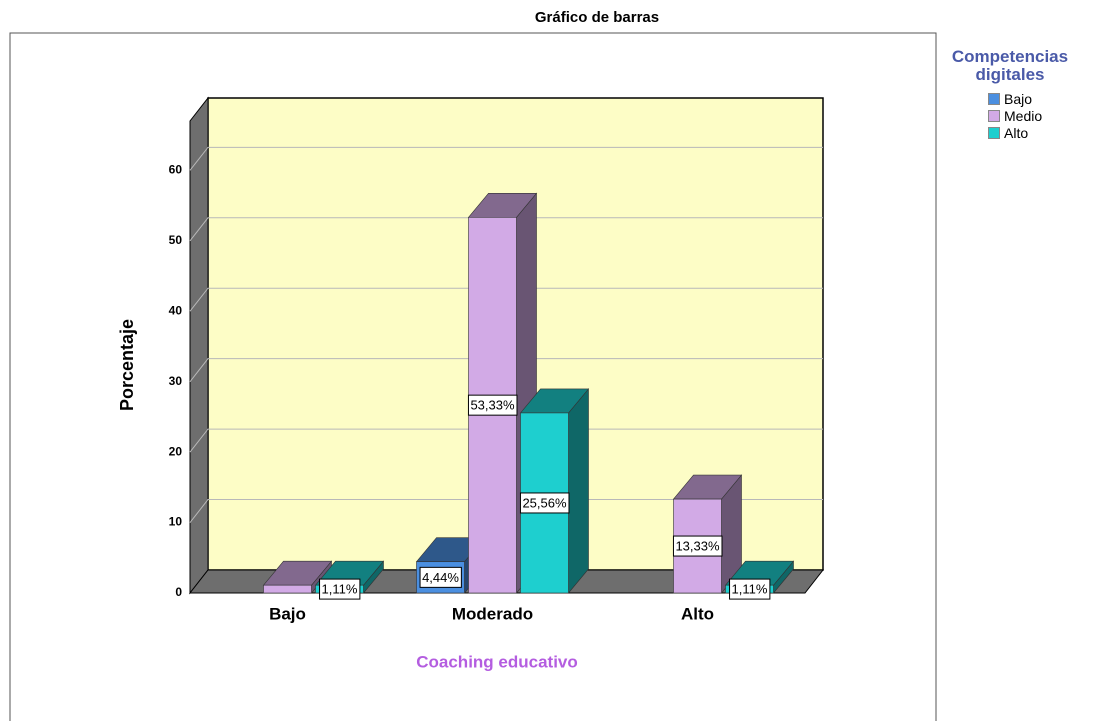 The width and height of the screenshot is (1112, 721). Describe the element at coordinates (597, 17) in the screenshot. I see `chart-title: Gráfico de barras` at that location.